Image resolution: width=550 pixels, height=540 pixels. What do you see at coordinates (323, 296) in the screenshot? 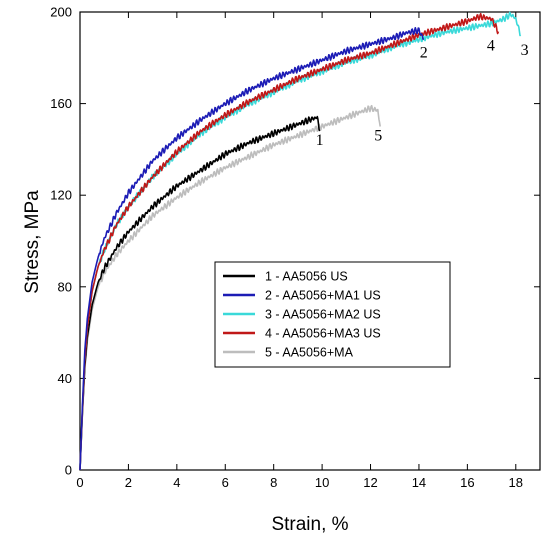
I see `legend-entry-2: 2 - AA5056+MA1 US` at bounding box center [323, 296].